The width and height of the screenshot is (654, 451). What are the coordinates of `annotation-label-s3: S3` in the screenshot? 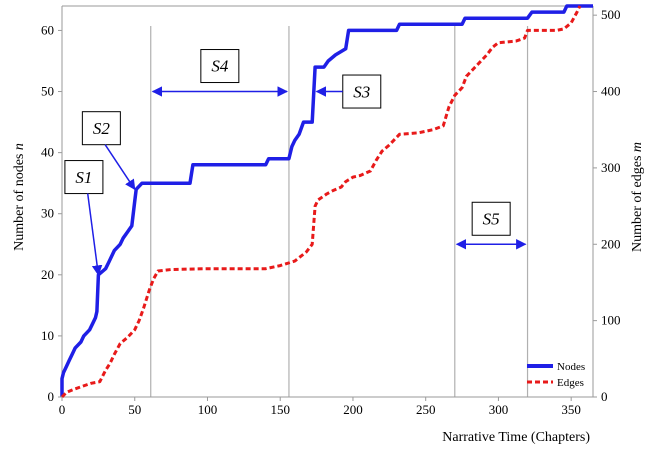 It's located at (361, 92).